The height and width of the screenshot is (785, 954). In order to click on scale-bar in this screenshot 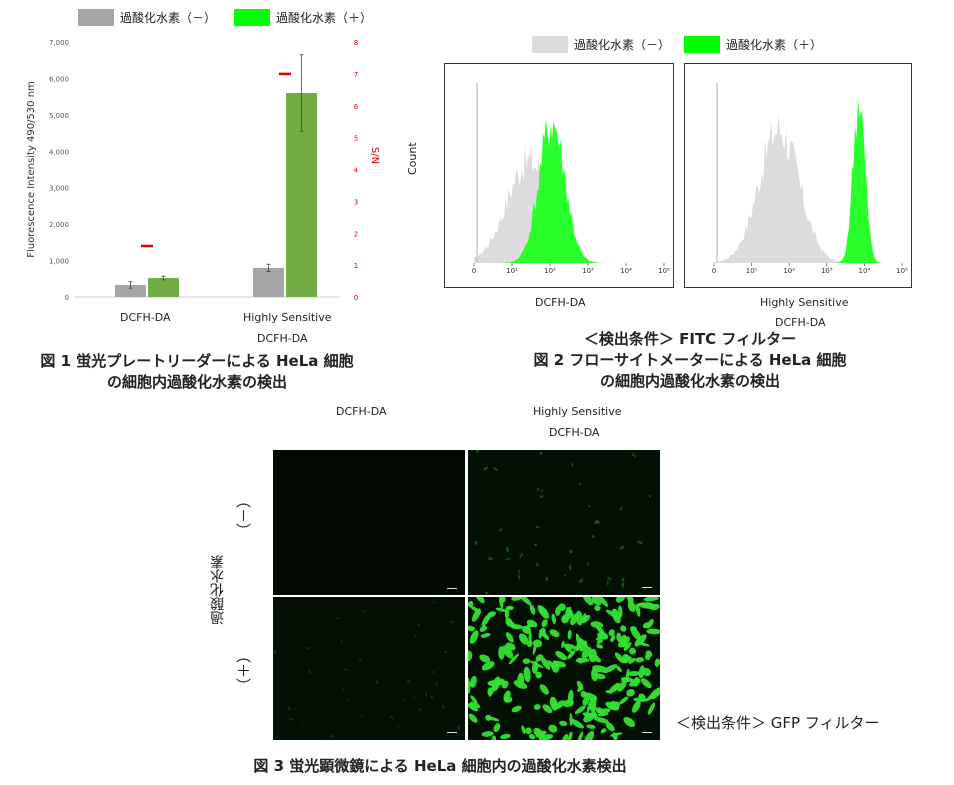, I will do `click(647, 587)`.